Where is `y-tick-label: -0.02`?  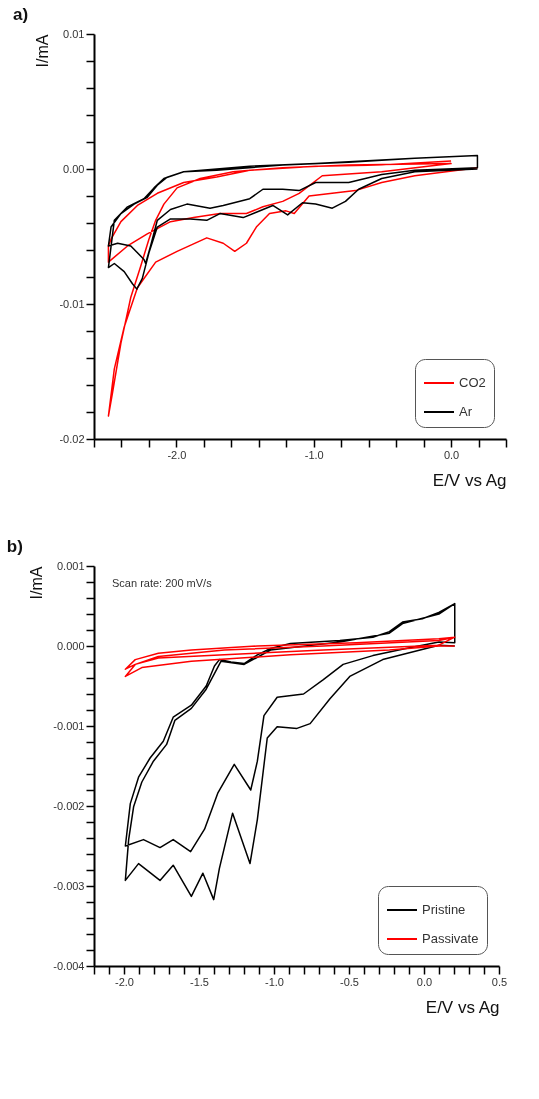 y-tick-label: -0.02 is located at coordinates (72, 438).